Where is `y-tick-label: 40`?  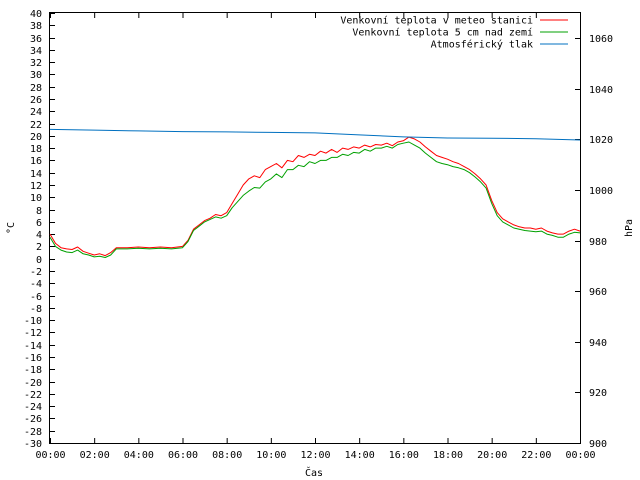 y-tick-label: 40 is located at coordinates (36, 14).